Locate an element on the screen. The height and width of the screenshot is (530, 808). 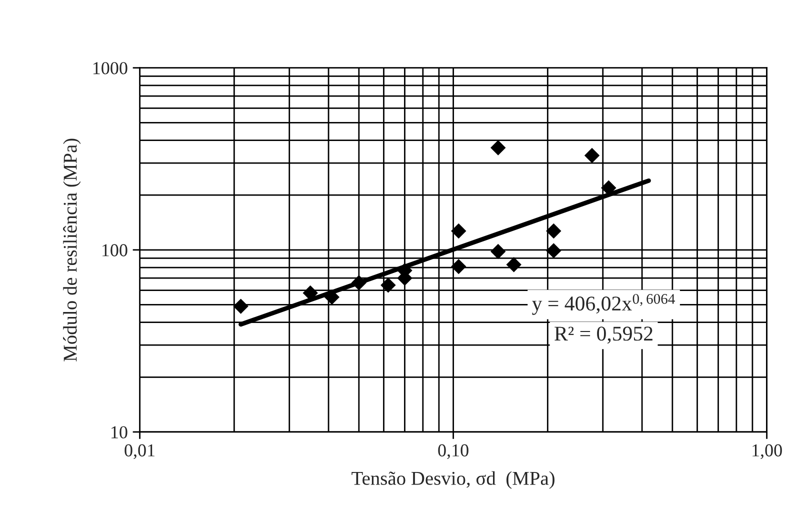
x-tick-label: 1,00 is located at coordinates (767, 452).